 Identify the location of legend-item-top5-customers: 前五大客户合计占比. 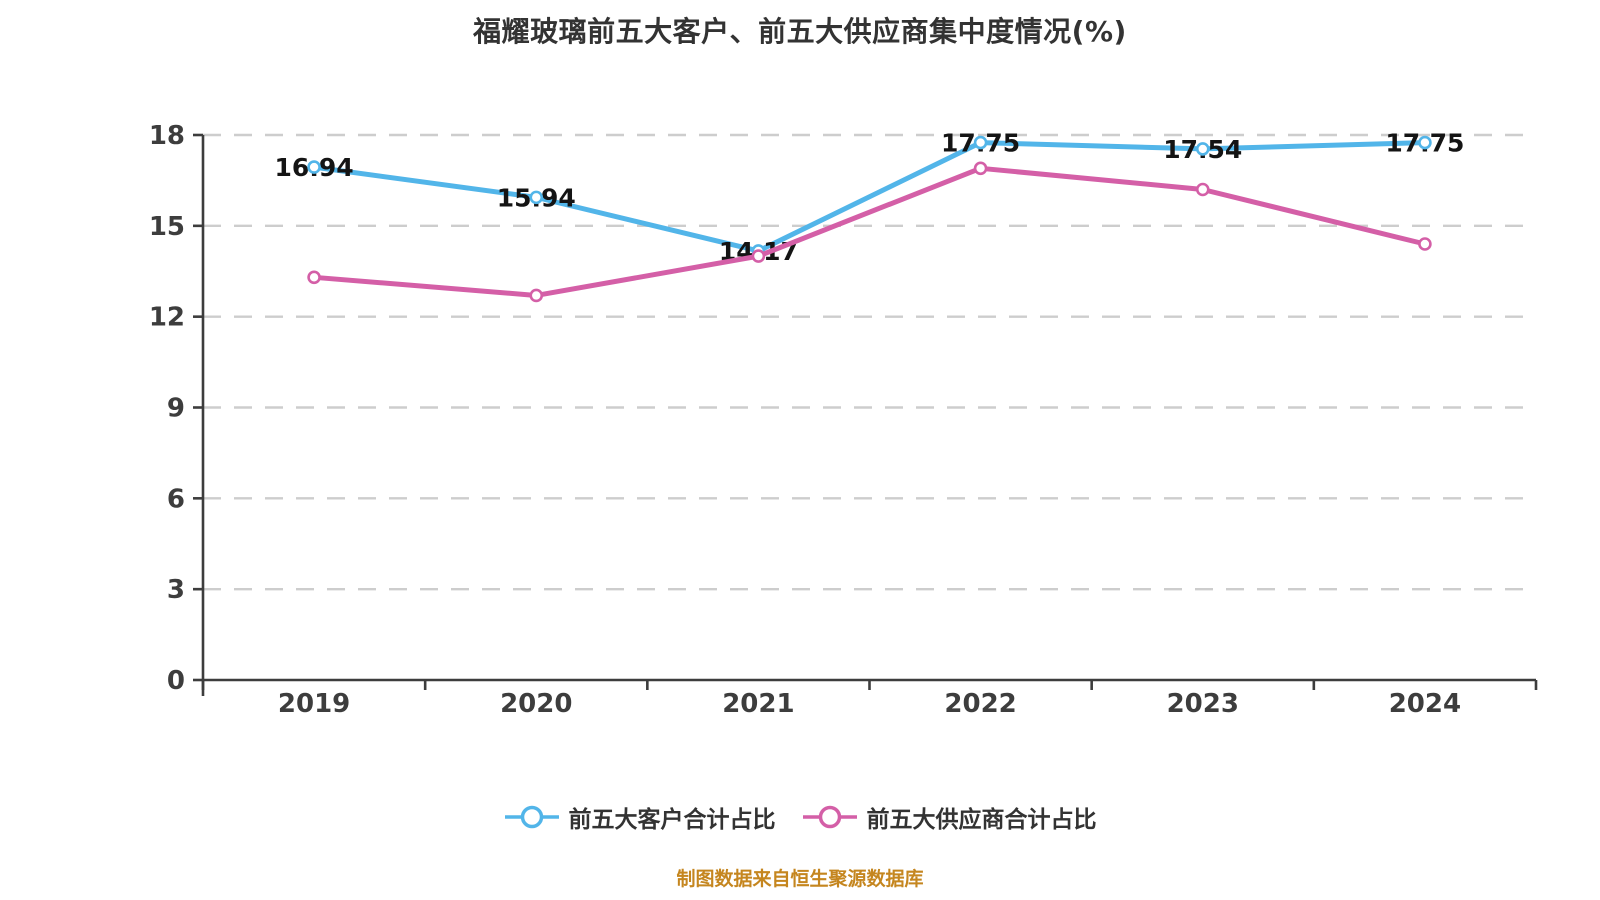
(640, 817).